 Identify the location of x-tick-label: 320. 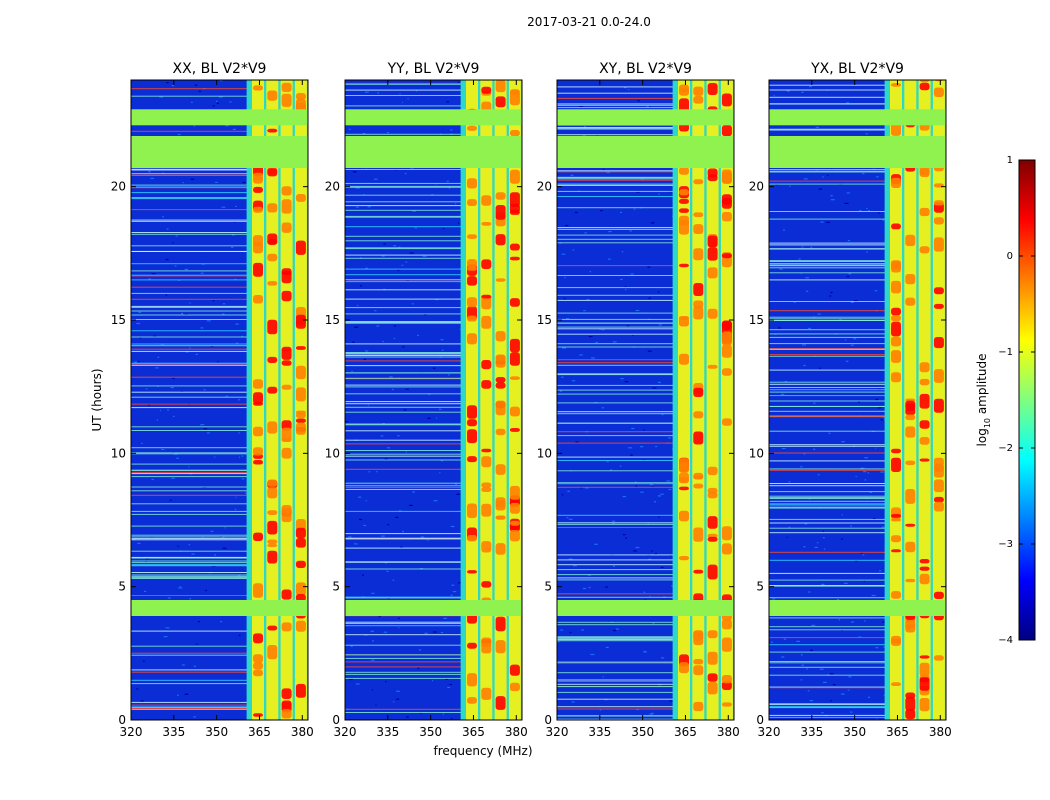
(557, 732).